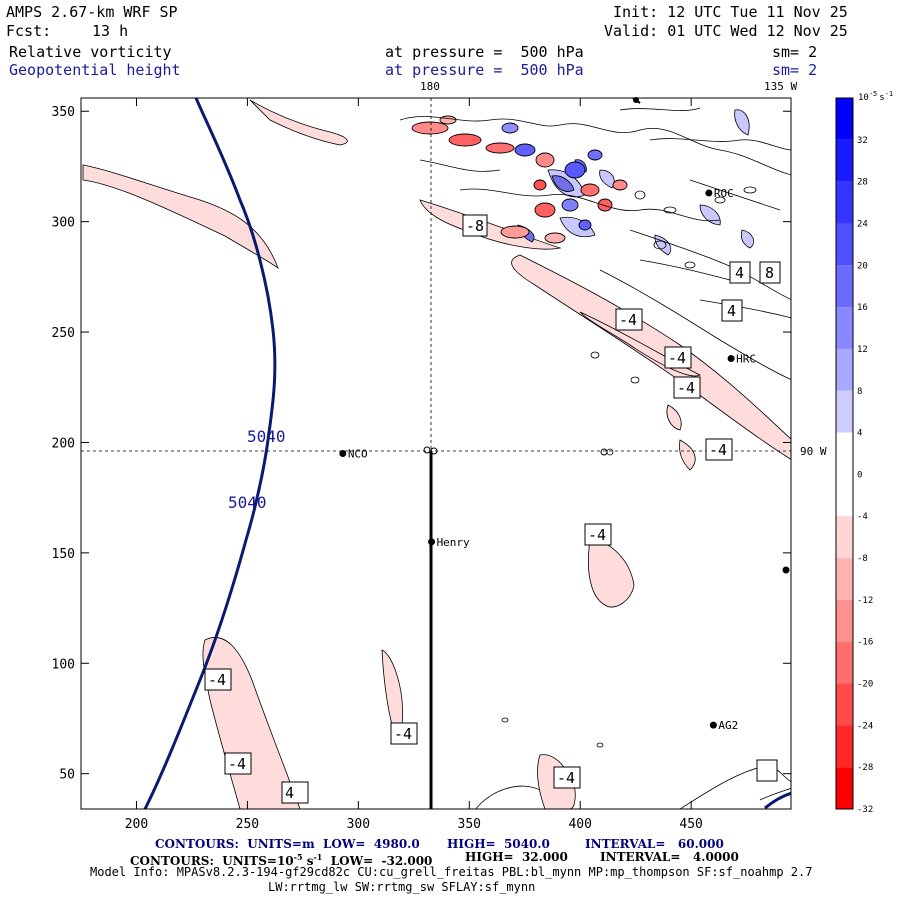 This screenshot has width=900, height=900. Describe the element at coordinates (136, 824) in the screenshot. I see `x-tick-label: 200` at that location.